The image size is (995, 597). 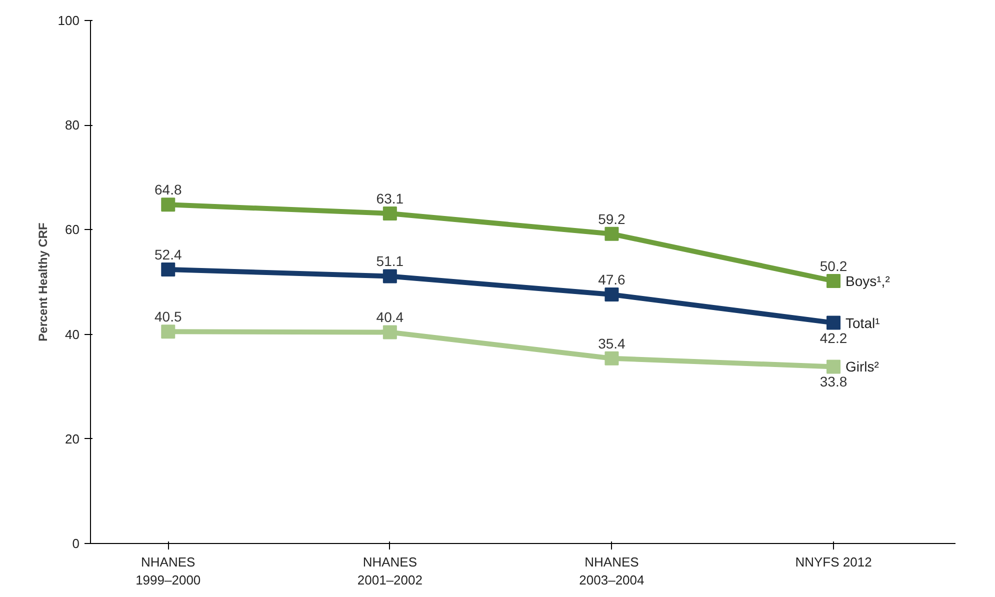 What do you see at coordinates (168, 571) in the screenshot?
I see `x-tick-label: NHANES 1999–2000` at bounding box center [168, 571].